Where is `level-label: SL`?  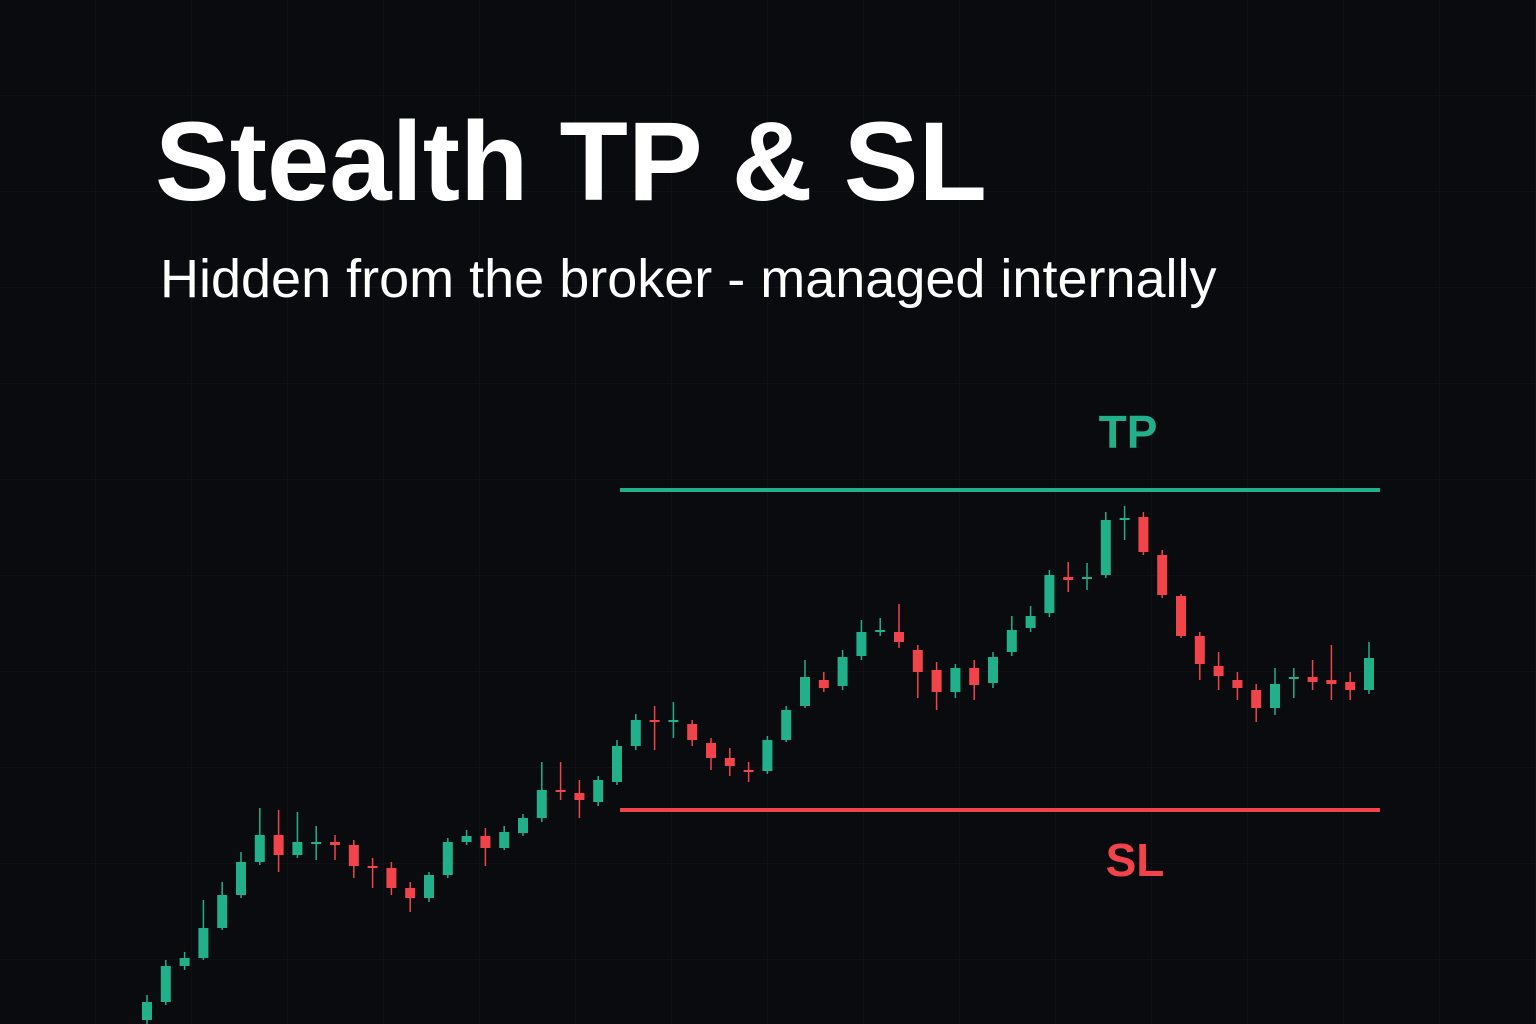 level-label: SL is located at coordinates (1135, 860).